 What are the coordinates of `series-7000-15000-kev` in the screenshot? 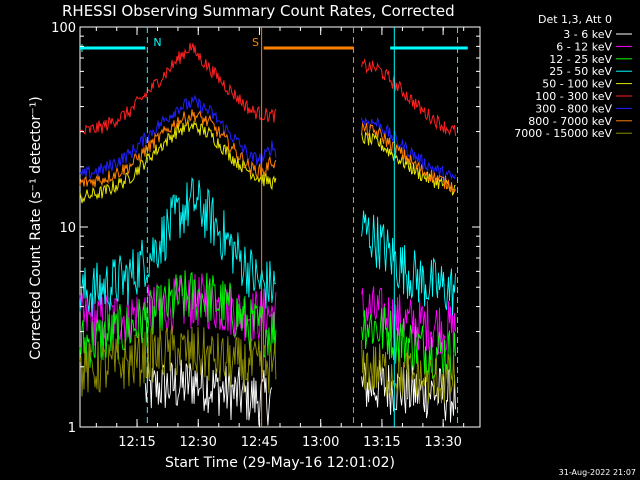 It's located at (267, 365).